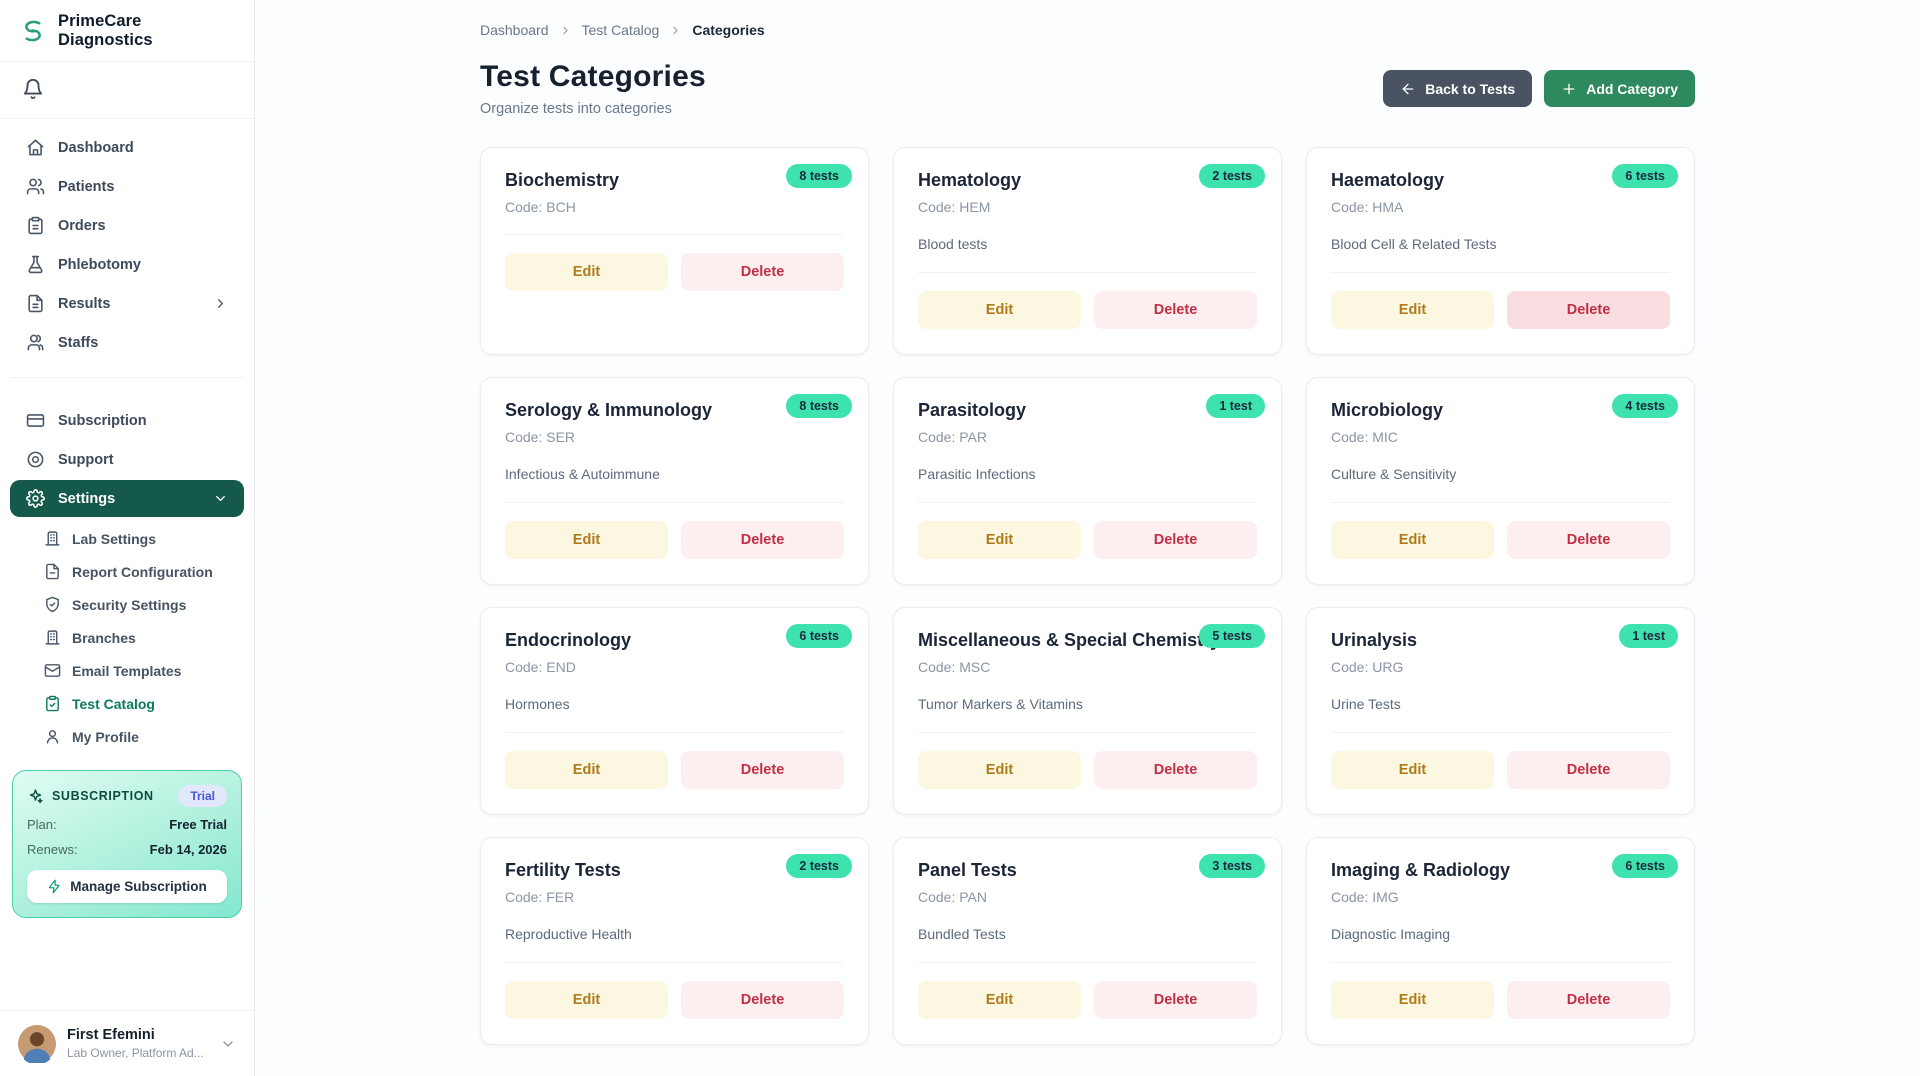 The height and width of the screenshot is (1076, 1920). I want to click on sidebar-item-phlebotomy: Phlebotomy, so click(127, 264).